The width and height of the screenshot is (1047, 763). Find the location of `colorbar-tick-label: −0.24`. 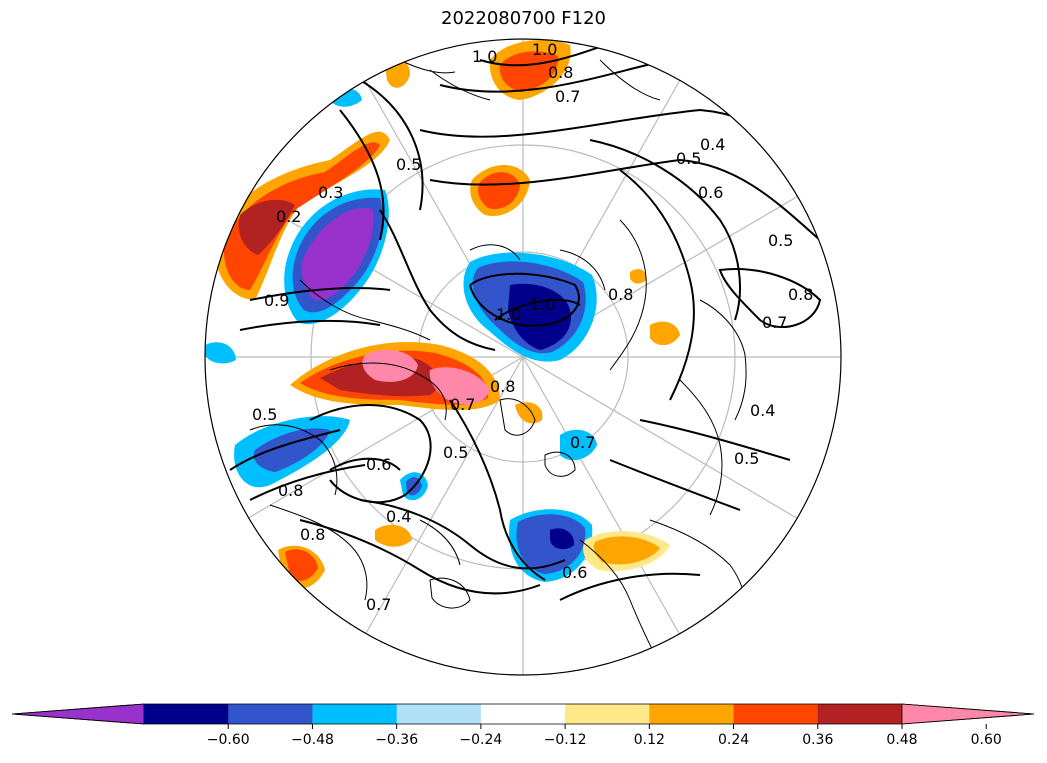

colorbar-tick-label: −0.24 is located at coordinates (480, 740).